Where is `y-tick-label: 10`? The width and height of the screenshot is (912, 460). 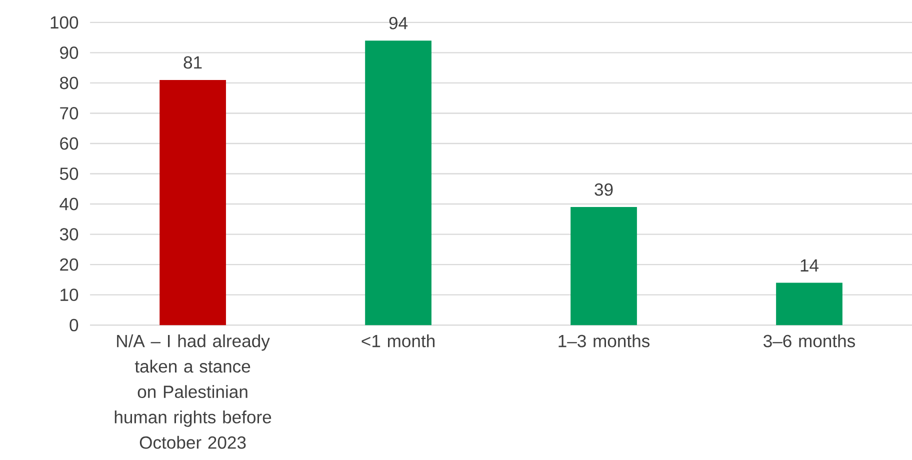
y-tick-label: 10 is located at coordinates (69, 295).